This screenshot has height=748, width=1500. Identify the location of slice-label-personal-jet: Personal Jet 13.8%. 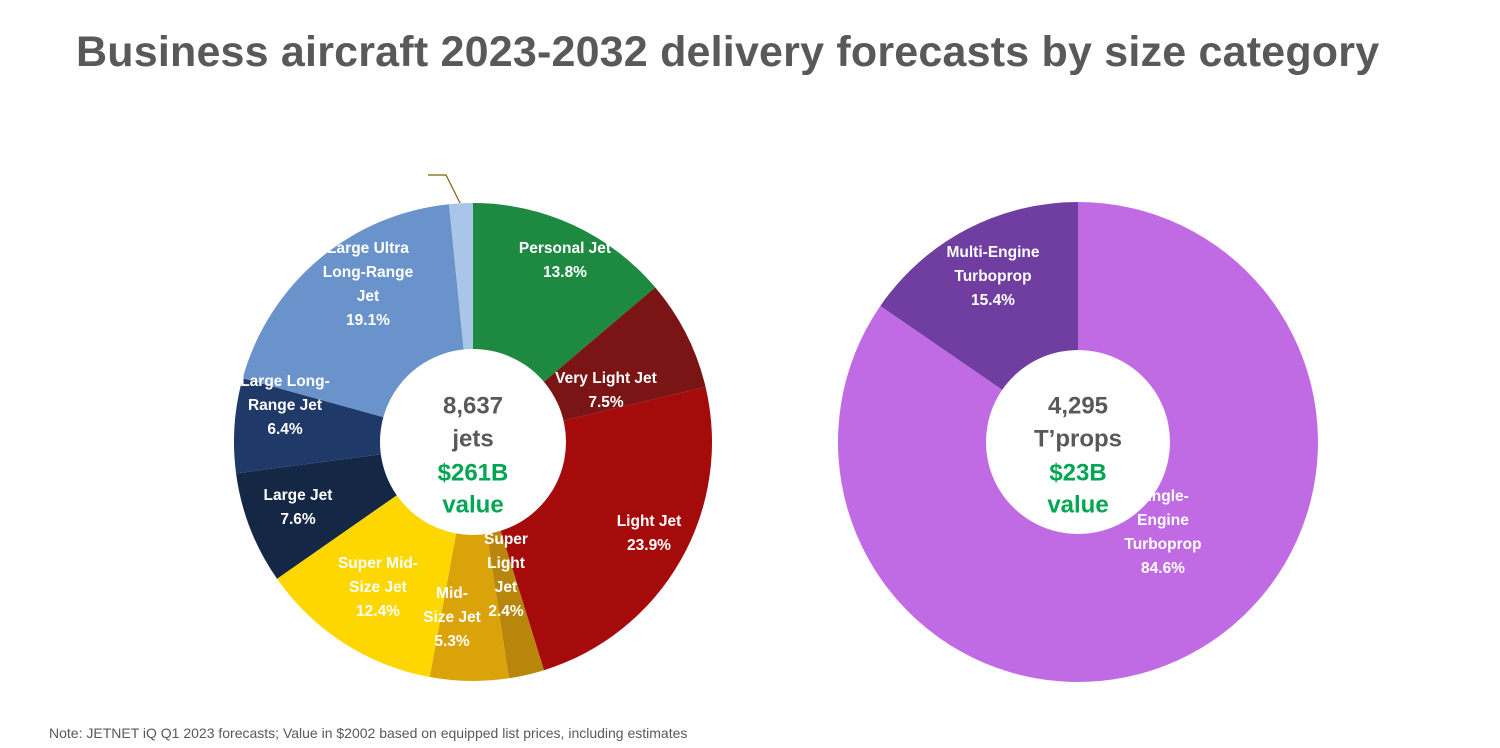
(565, 260).